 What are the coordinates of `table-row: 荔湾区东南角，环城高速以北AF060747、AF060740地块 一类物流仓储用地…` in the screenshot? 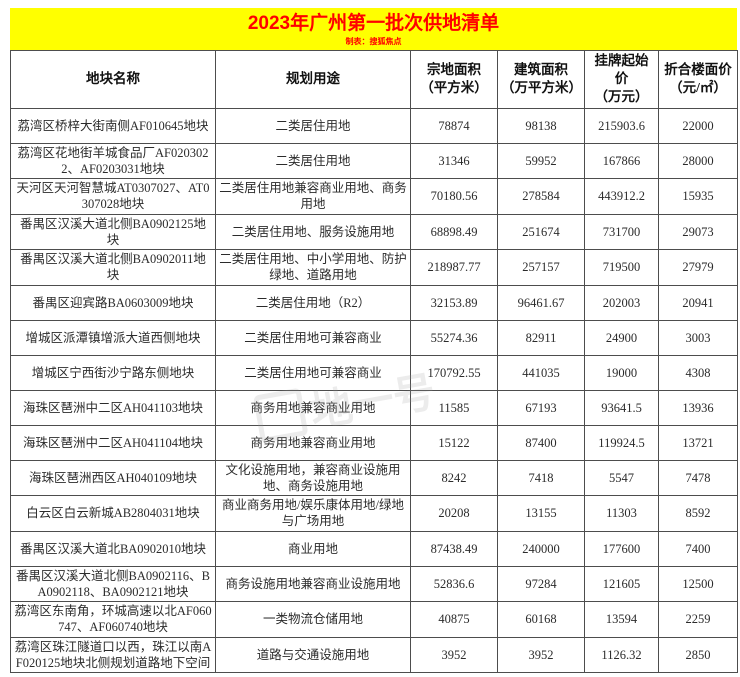 It's located at (374, 619).